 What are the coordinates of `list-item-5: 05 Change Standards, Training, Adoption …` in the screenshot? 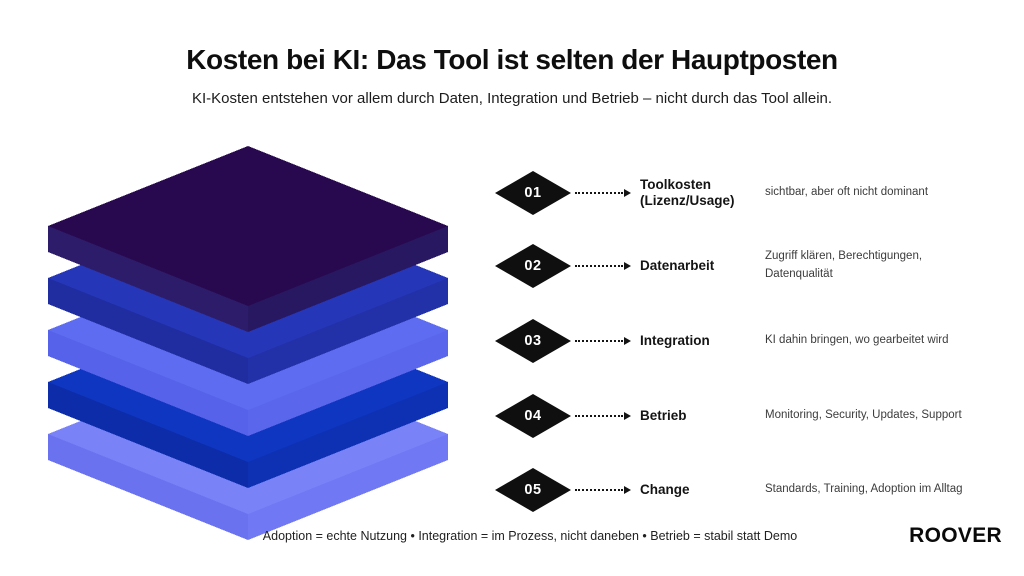 It's located at (747, 490).